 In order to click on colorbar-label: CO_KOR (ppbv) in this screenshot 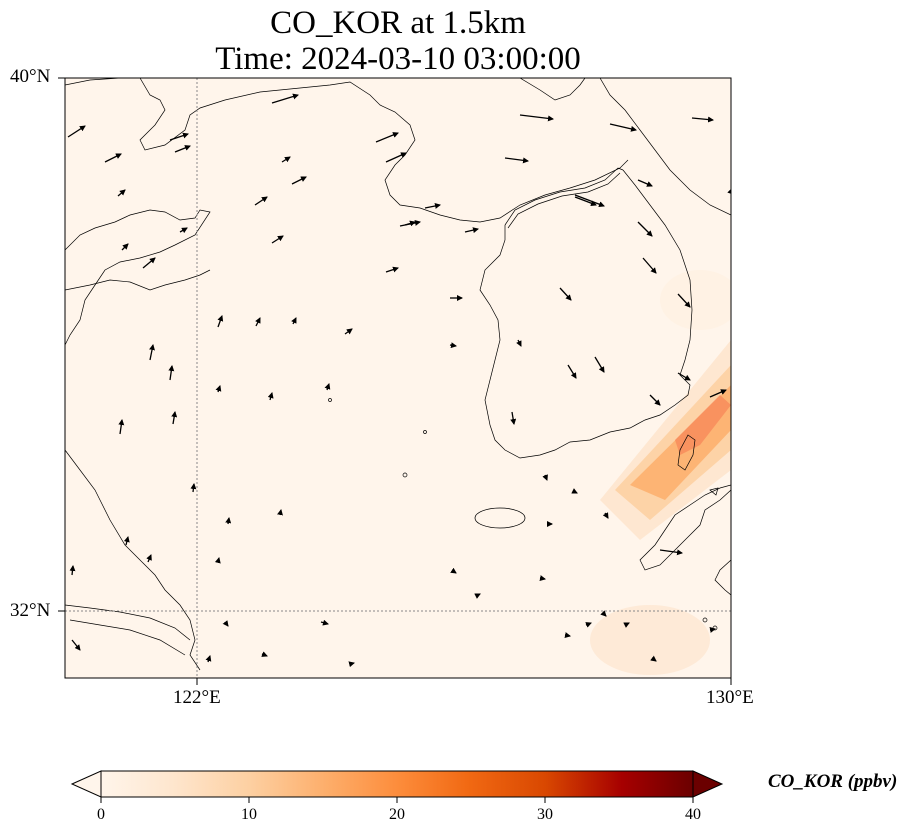, I will do `click(833, 781)`.